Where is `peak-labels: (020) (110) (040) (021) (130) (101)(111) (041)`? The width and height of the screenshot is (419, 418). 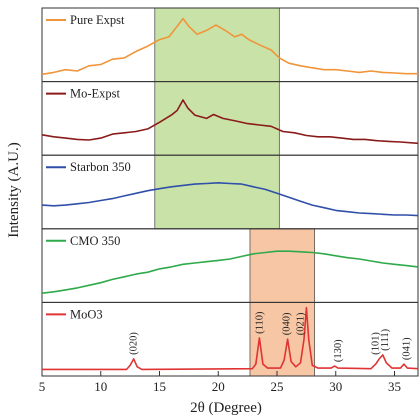
peak-labels: (020) (110) (040) (021) (130) (101)(111) (041) is located at coordinates (271, 336).